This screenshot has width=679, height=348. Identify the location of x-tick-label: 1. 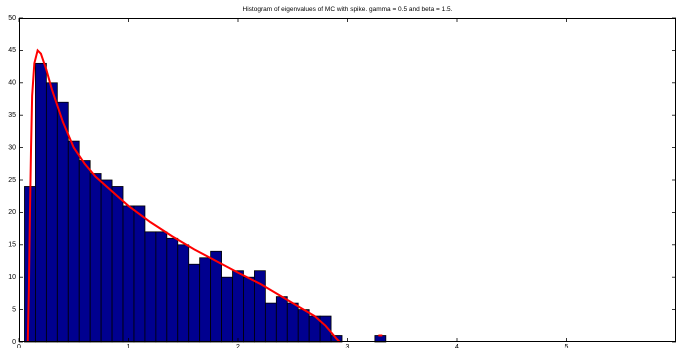
(129, 346).